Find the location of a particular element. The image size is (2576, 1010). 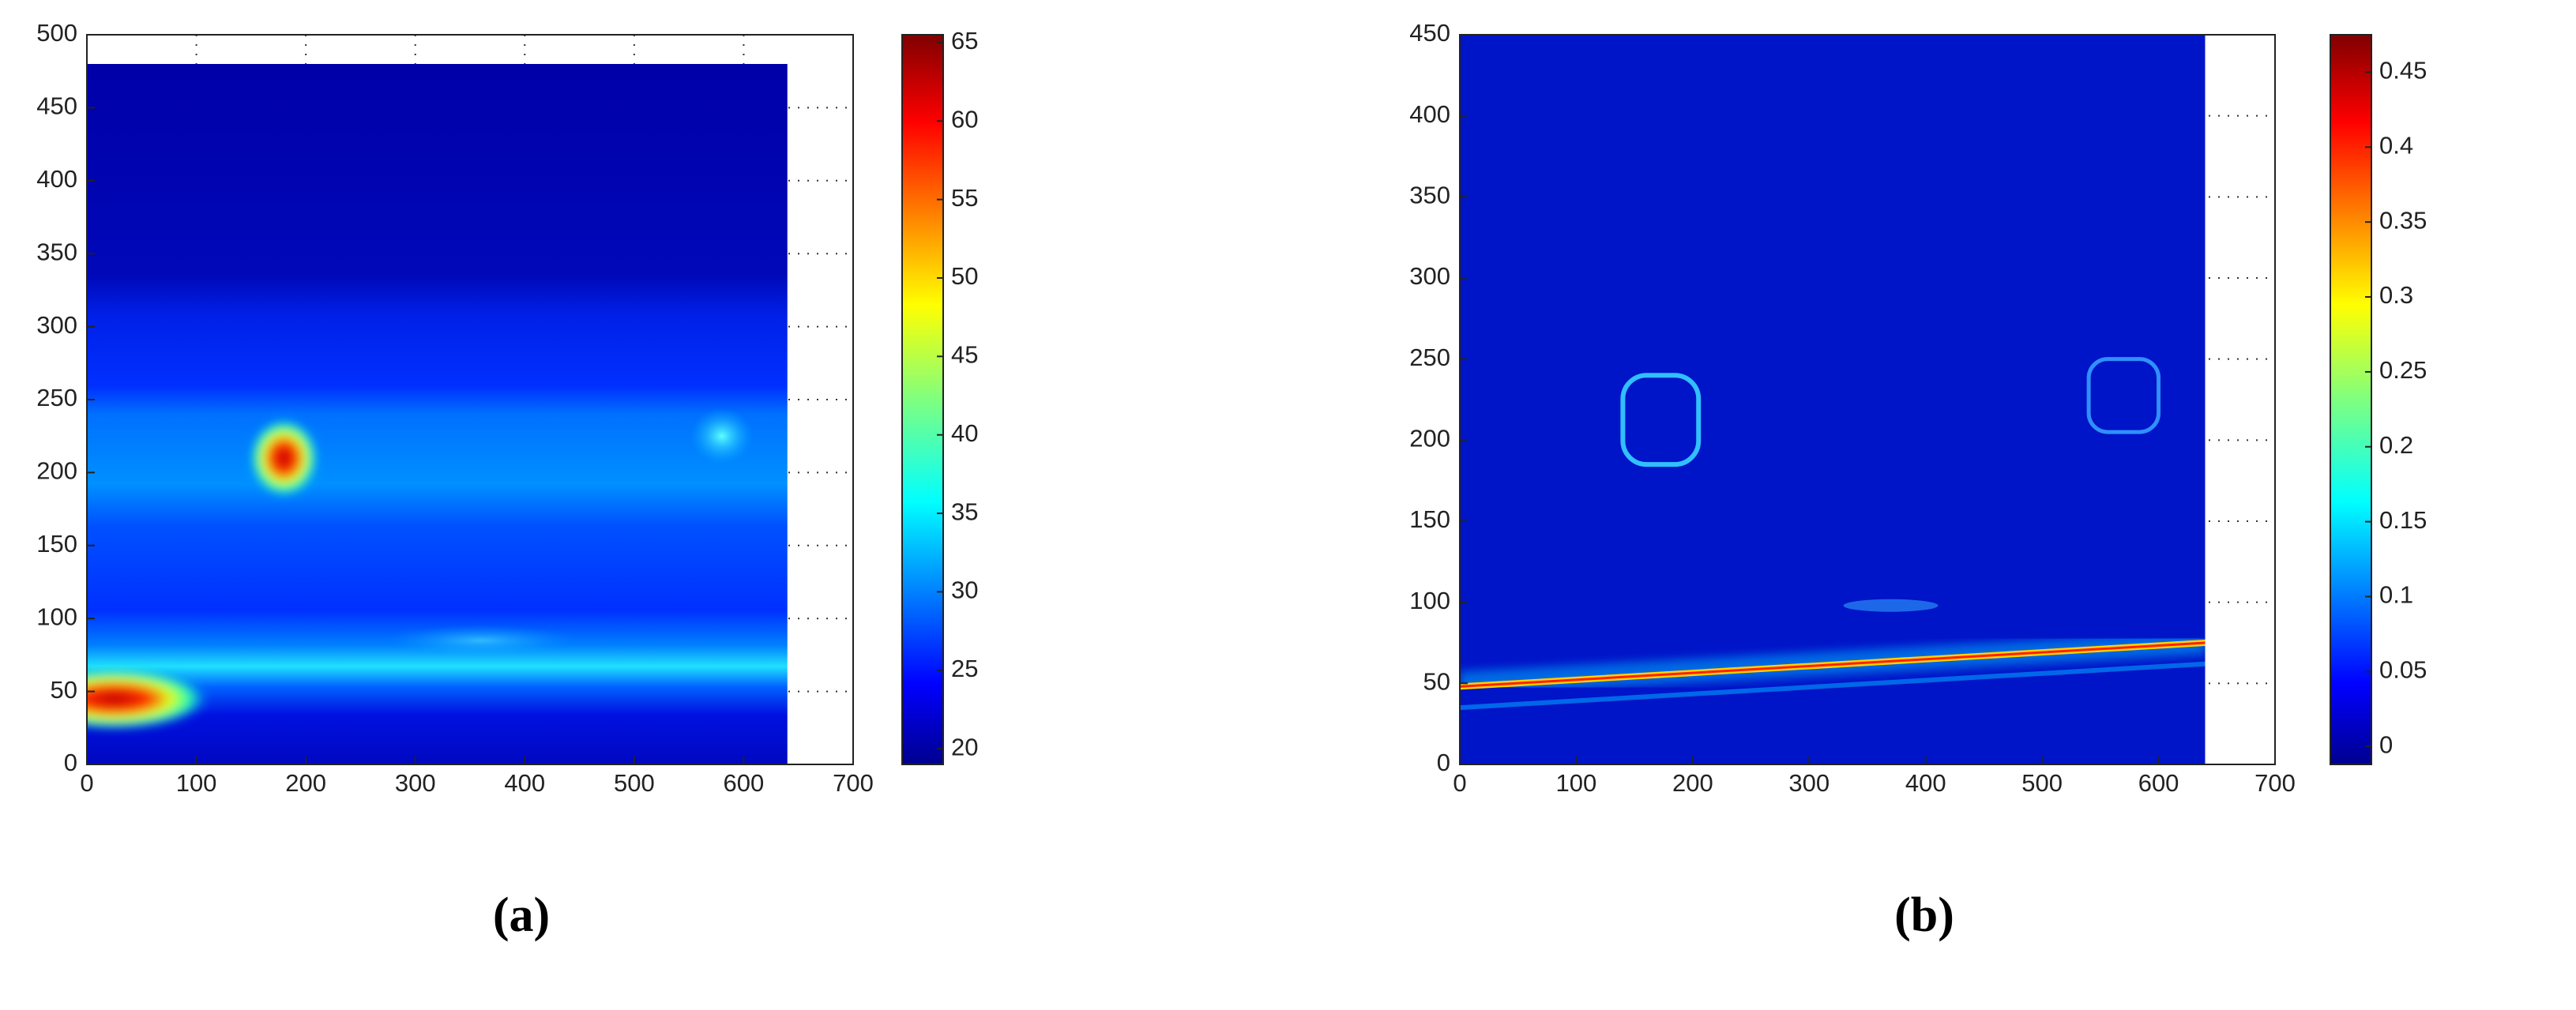

colorbar-tick-label: 0.45 is located at coordinates (2403, 70).